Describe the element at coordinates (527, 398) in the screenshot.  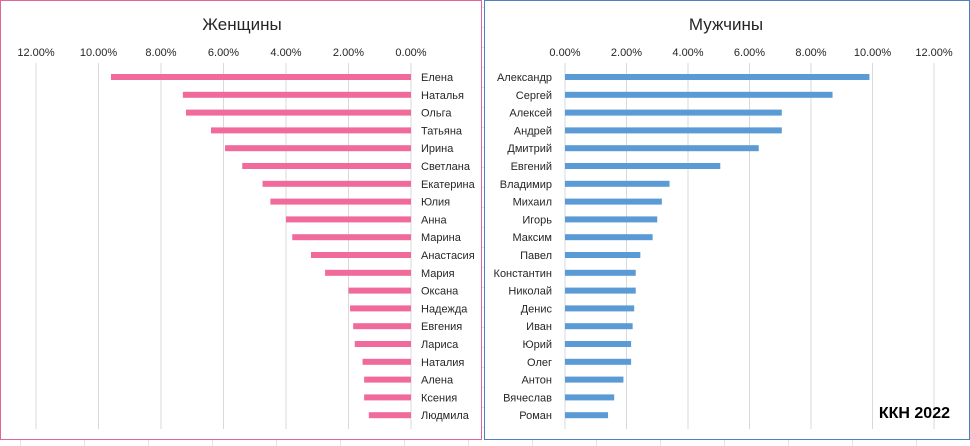
I see `category-label: Вячеслав` at that location.